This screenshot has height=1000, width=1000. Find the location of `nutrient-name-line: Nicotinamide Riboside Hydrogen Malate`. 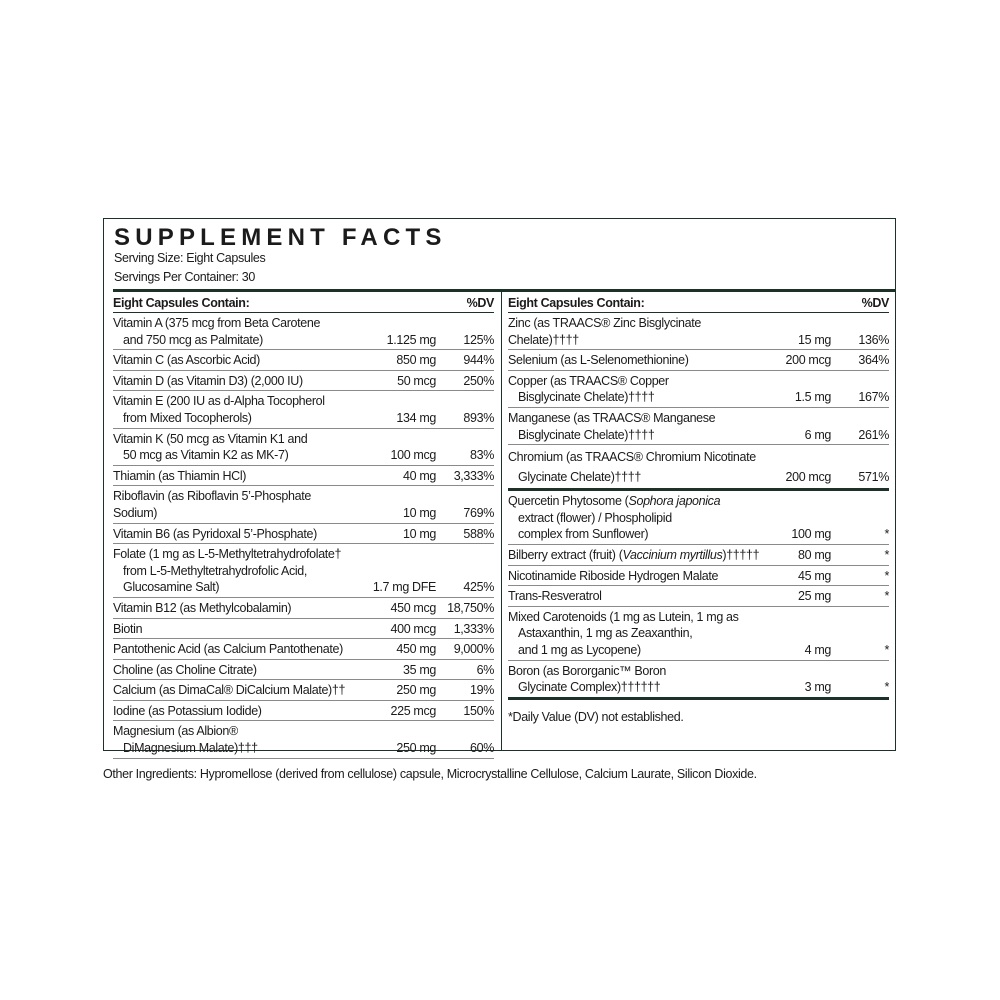

nutrient-name-line: Nicotinamide Riboside Hydrogen Malate is located at coordinates (613, 575).